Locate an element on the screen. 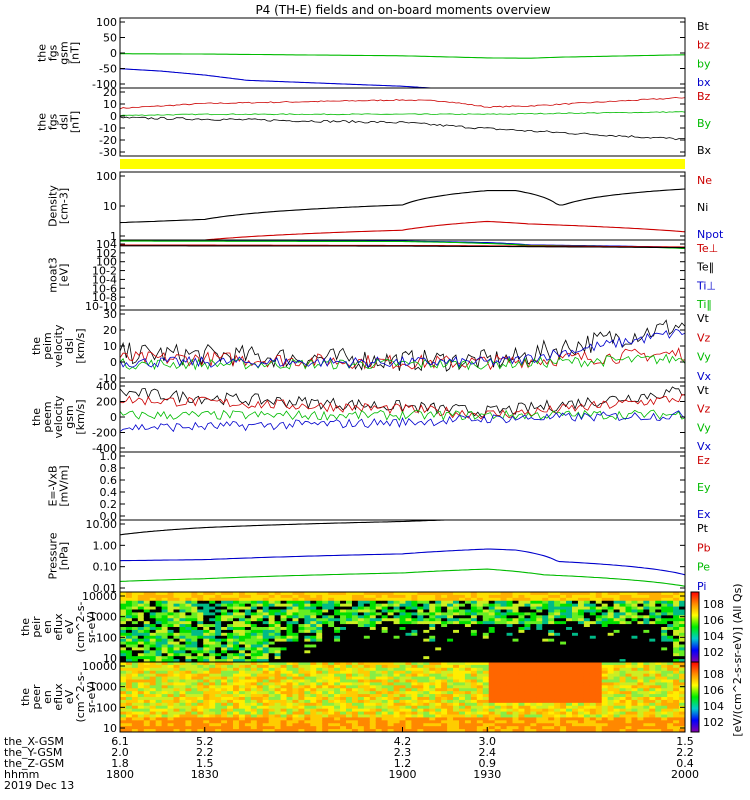  series-Ni is located at coordinates (402, 206).